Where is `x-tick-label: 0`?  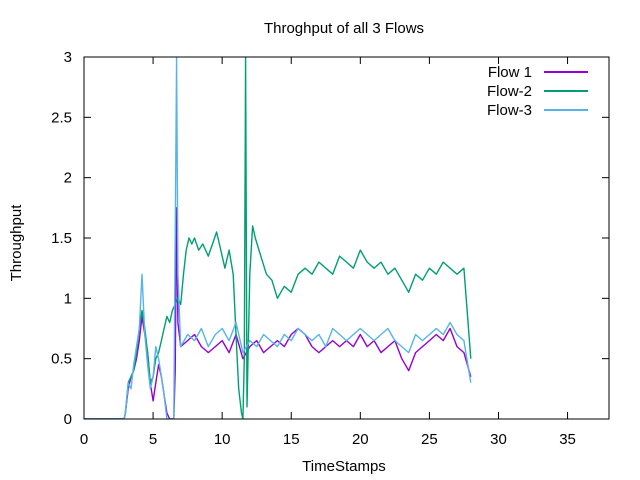 x-tick-label: 0 is located at coordinates (84, 439).